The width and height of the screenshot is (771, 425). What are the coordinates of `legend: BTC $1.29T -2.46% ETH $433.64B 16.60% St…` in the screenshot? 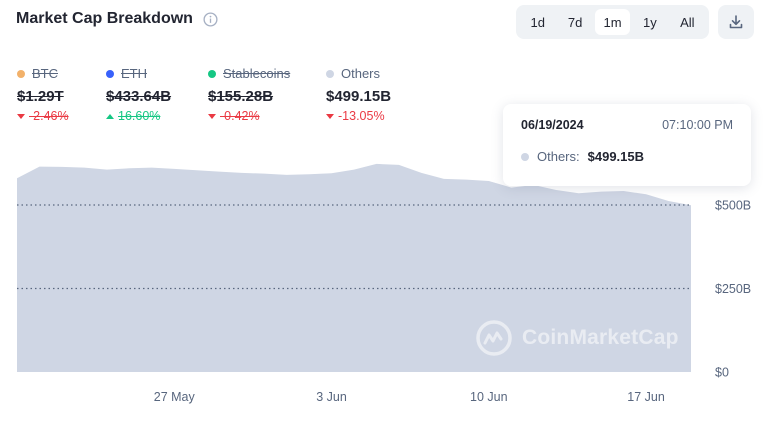 It's located at (215, 98).